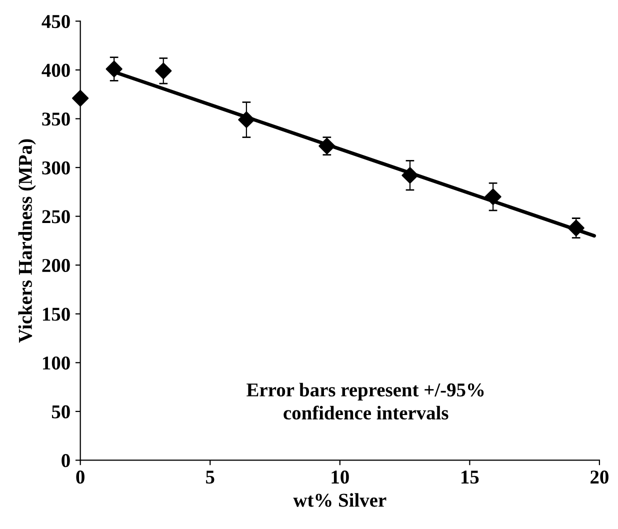  What do you see at coordinates (339, 500) in the screenshot?
I see `x-axis-title: wt% Silver` at bounding box center [339, 500].